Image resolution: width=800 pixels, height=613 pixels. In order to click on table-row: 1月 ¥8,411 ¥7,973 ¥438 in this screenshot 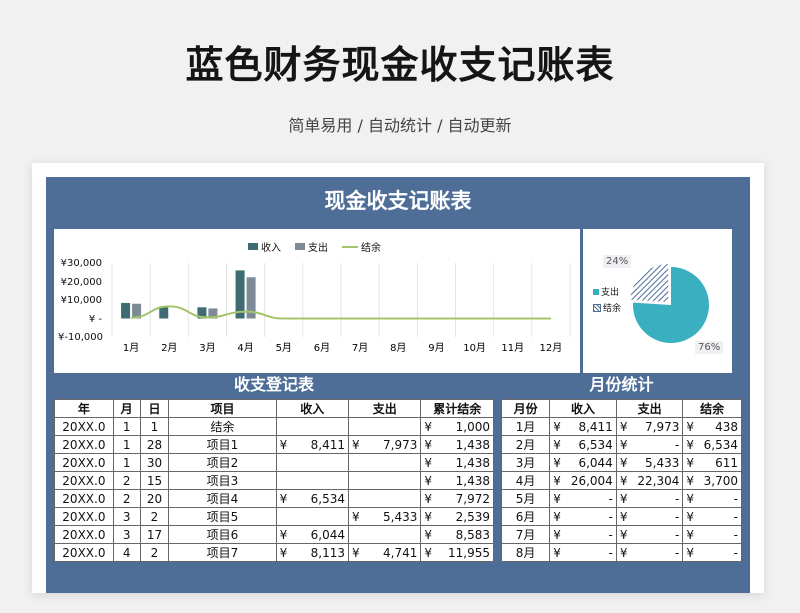, I will do `click(621, 426)`.